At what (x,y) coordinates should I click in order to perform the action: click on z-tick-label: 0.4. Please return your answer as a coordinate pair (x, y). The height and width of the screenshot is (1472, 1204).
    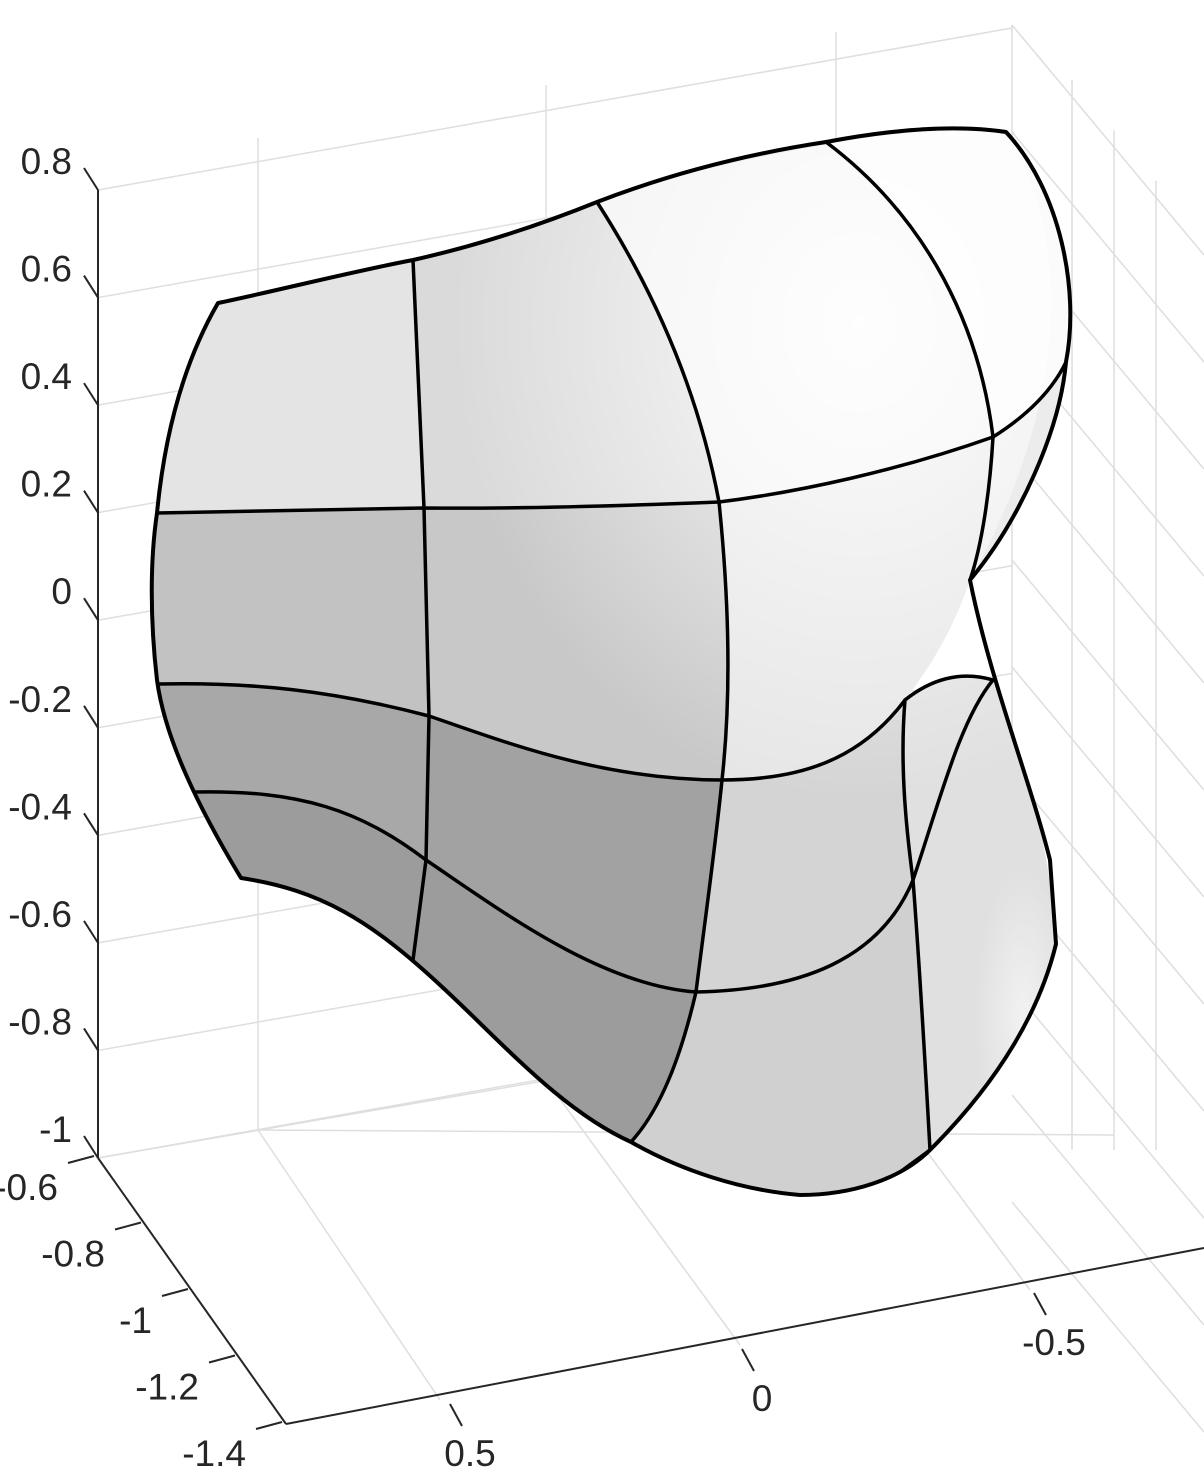
    Looking at the image, I should click on (46, 376).